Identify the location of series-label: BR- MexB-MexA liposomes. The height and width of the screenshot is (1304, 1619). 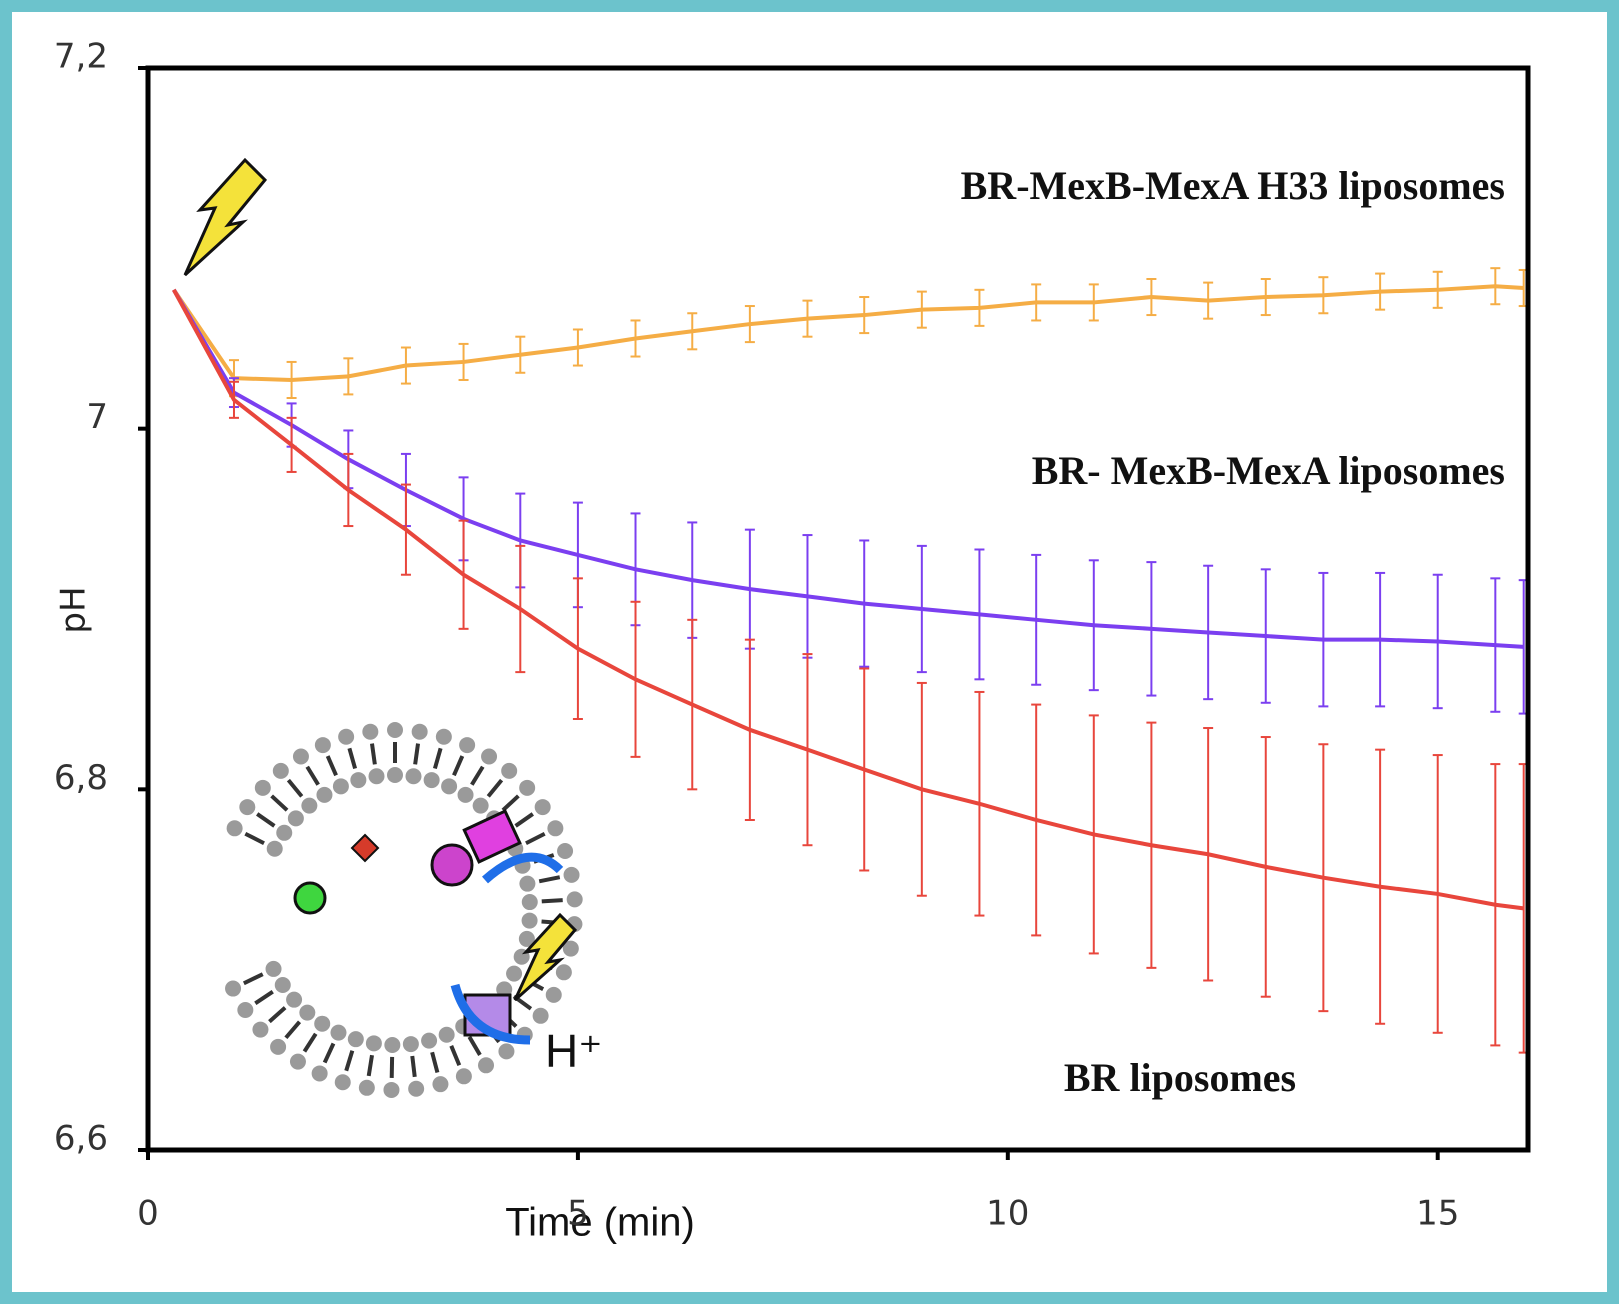
(1268, 470).